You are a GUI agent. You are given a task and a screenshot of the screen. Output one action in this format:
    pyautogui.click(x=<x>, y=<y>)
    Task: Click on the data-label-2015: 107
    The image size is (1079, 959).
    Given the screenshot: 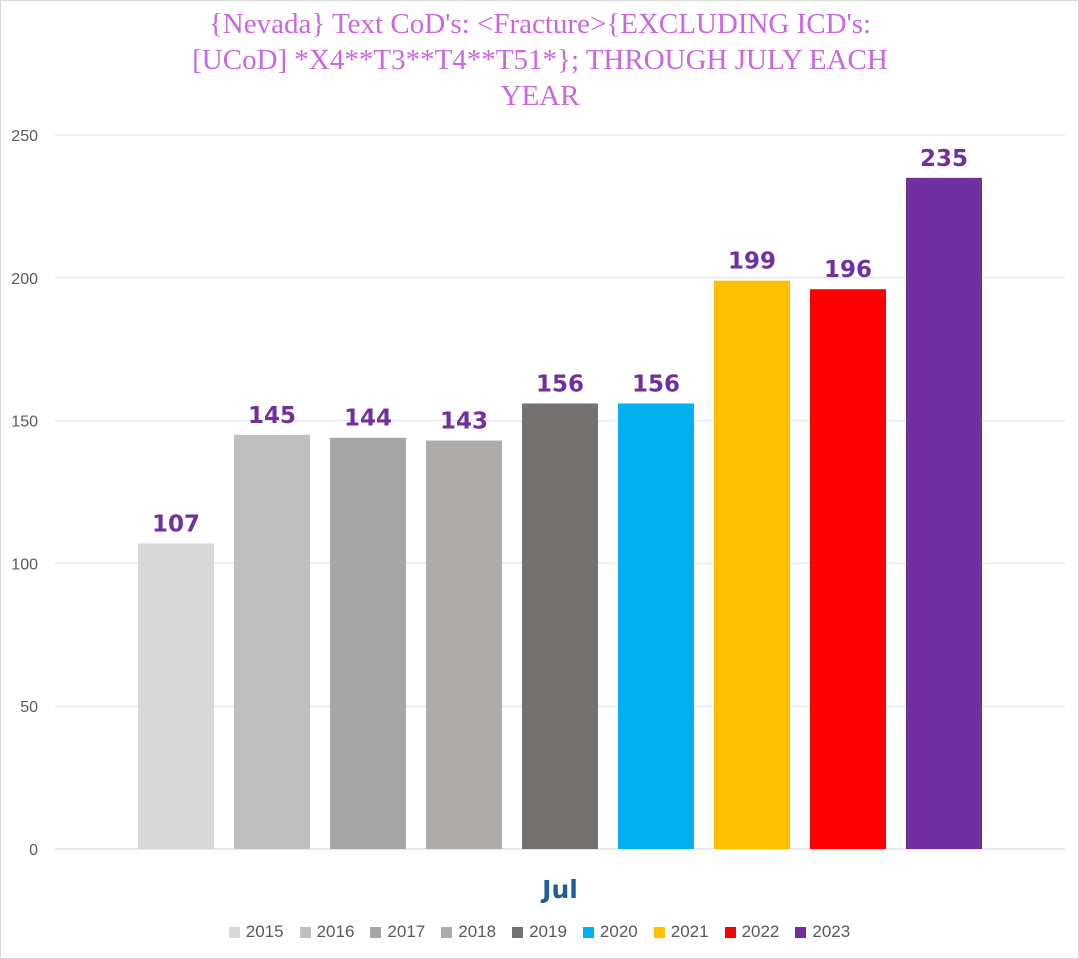 What is the action you would take?
    pyautogui.click(x=176, y=524)
    